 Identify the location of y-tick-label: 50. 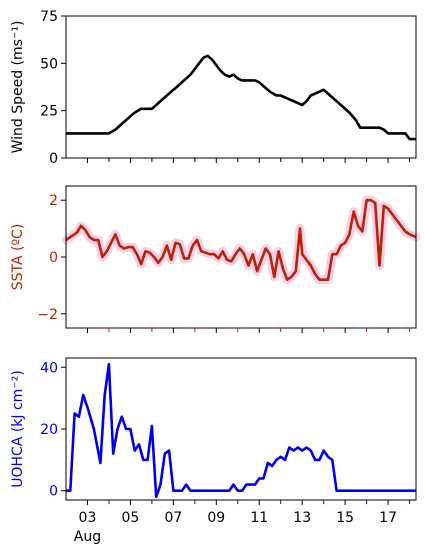
(49, 64).